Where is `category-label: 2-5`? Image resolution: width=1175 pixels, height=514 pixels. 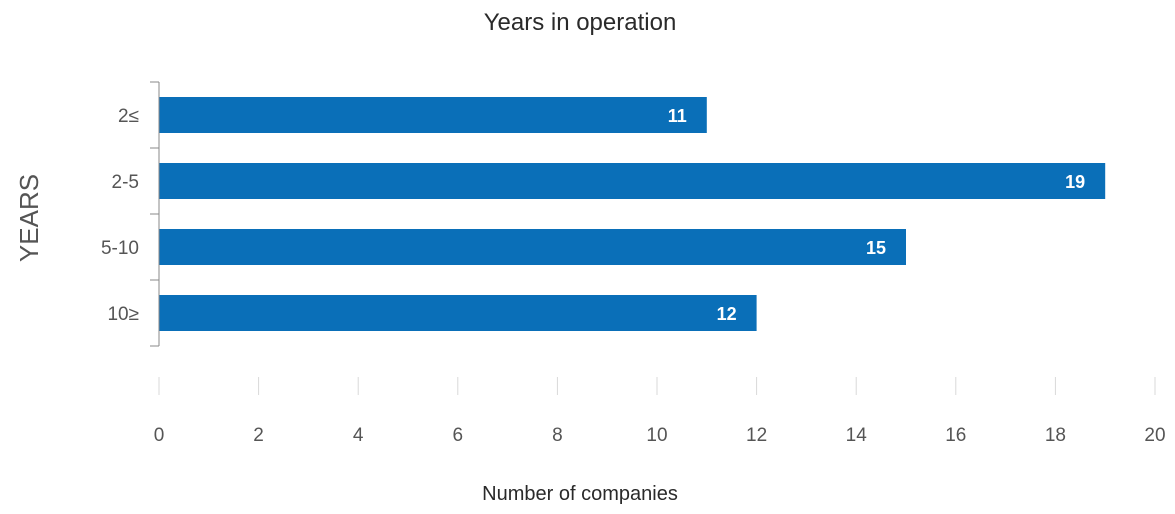
category-label: 2-5 is located at coordinates (125, 182).